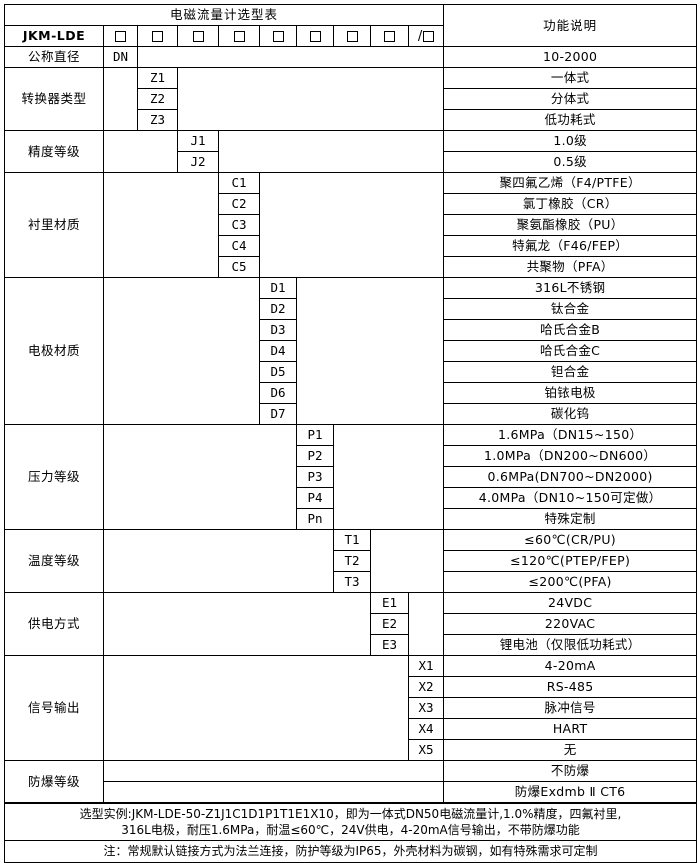 The width and height of the screenshot is (700, 863). I want to click on desc-cell-d2: 钛合金, so click(570, 309).